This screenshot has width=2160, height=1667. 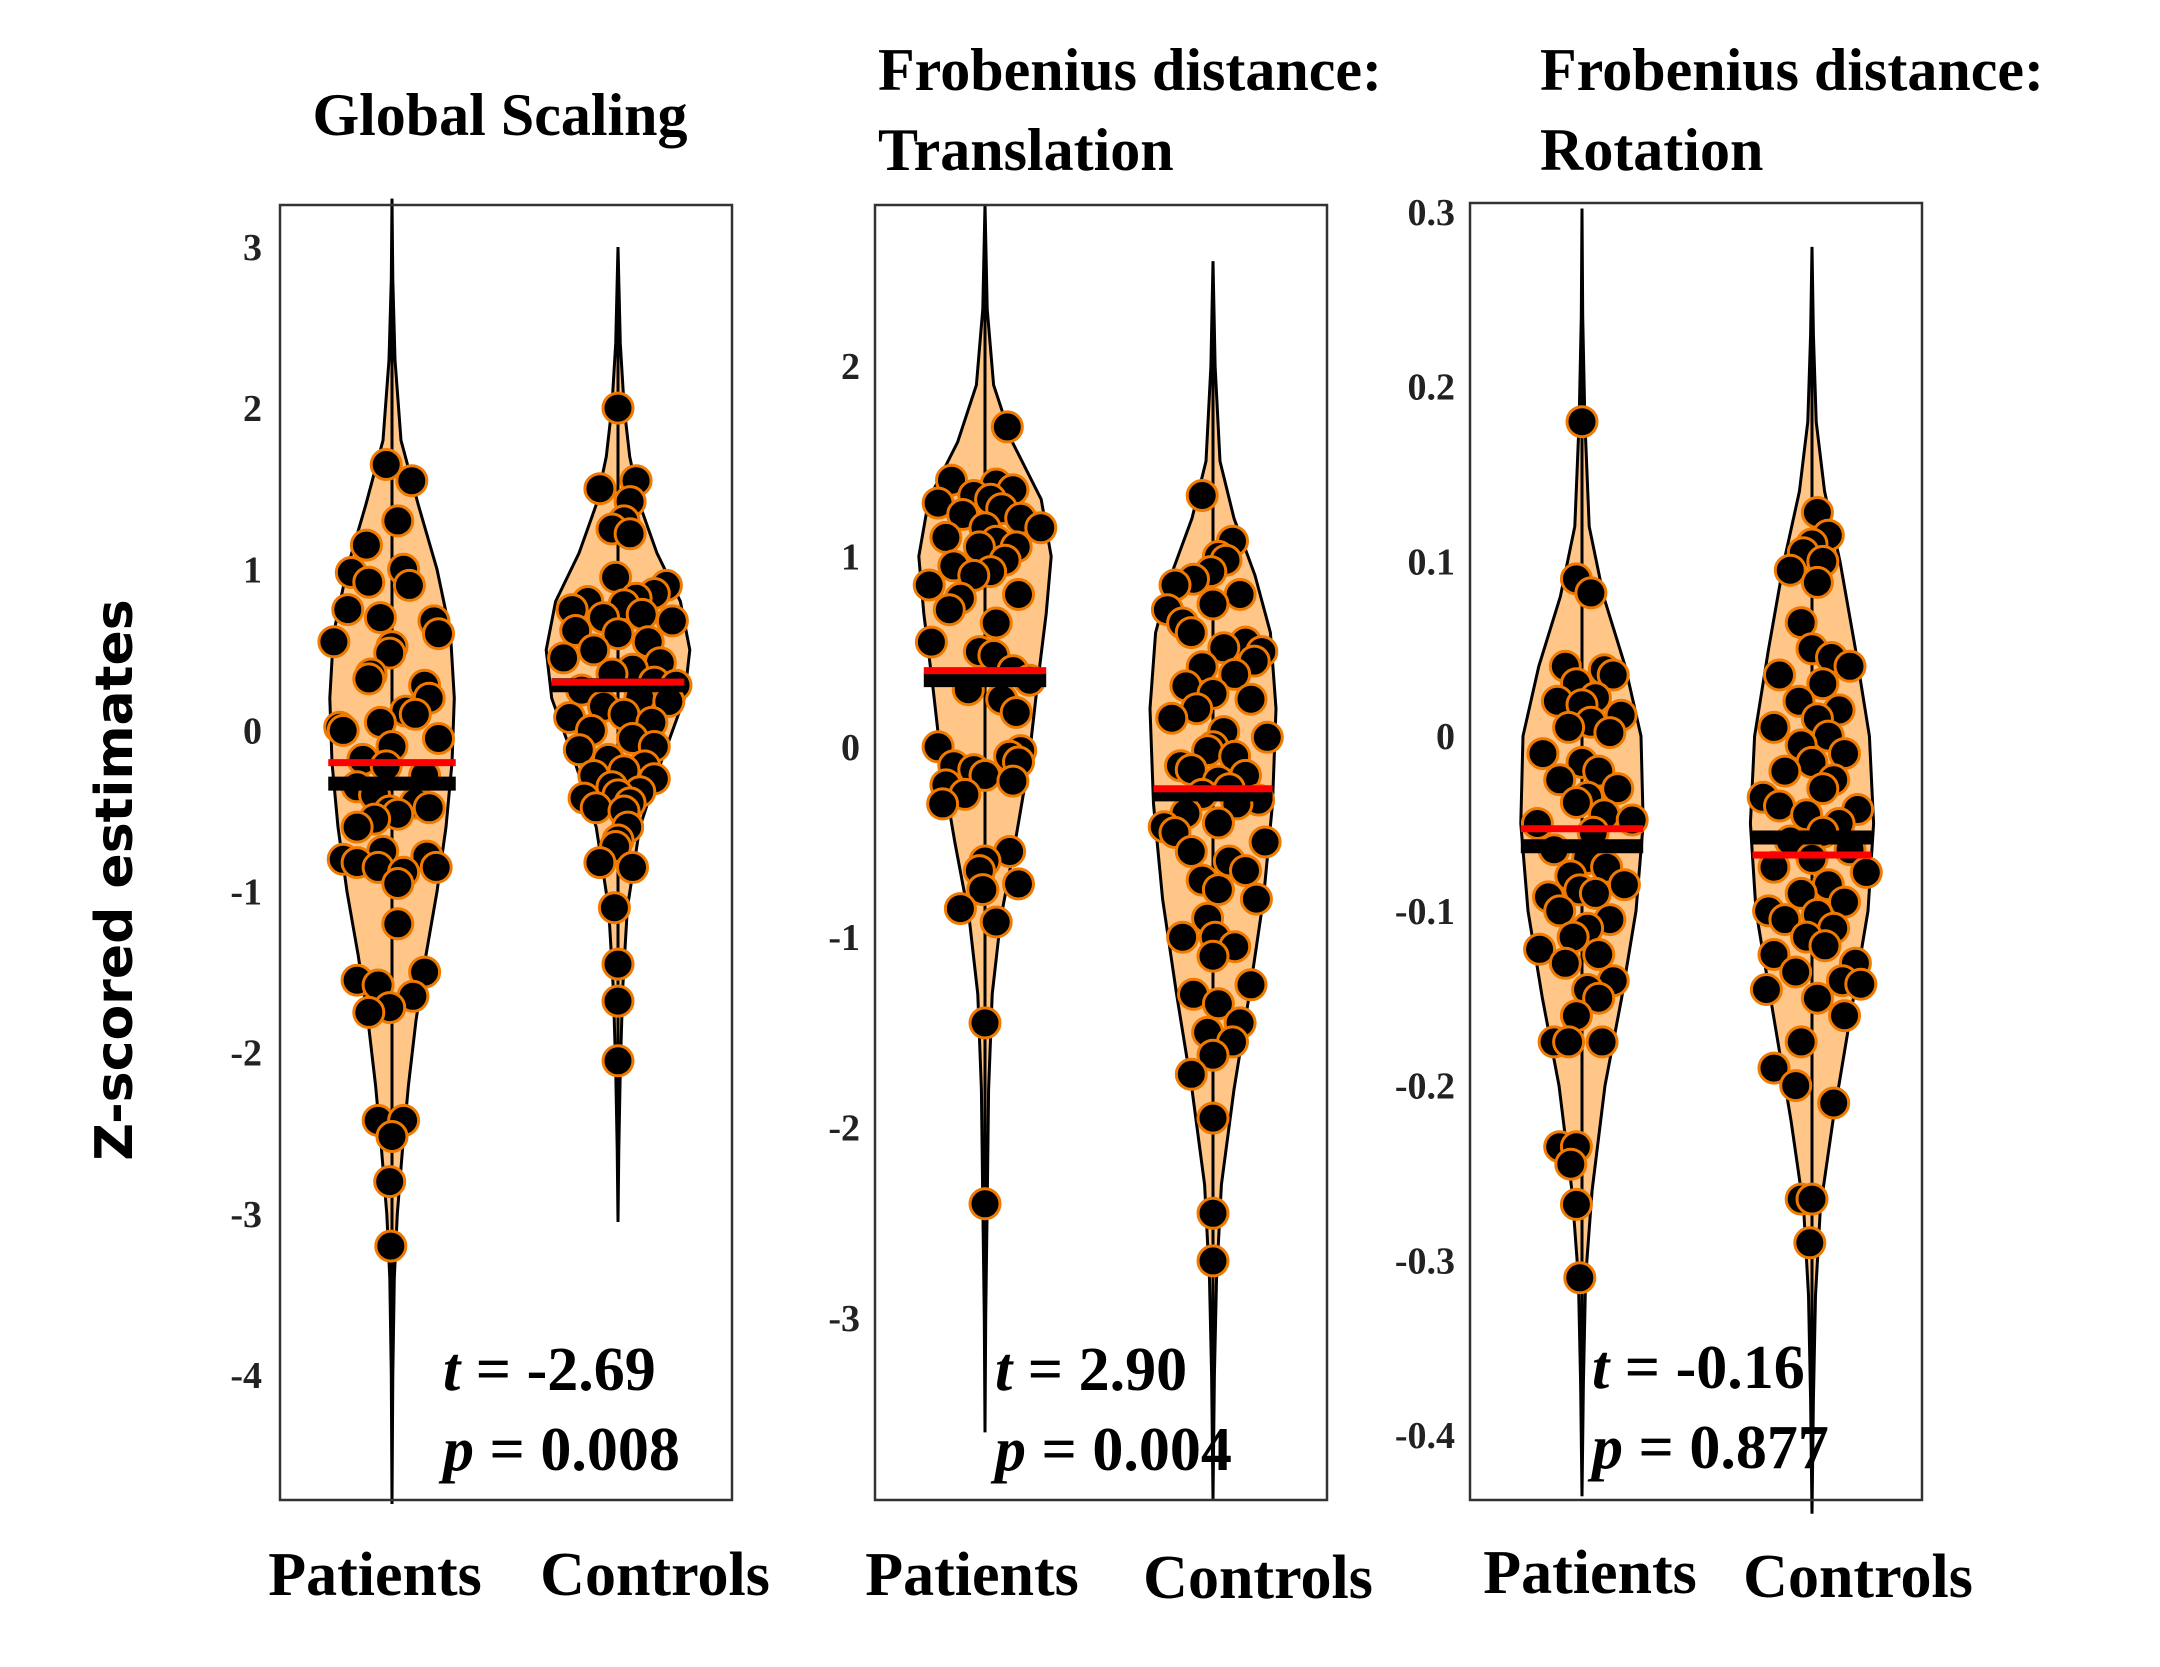 I want to click on p-symbol: p, so click(x=456, y=1450).